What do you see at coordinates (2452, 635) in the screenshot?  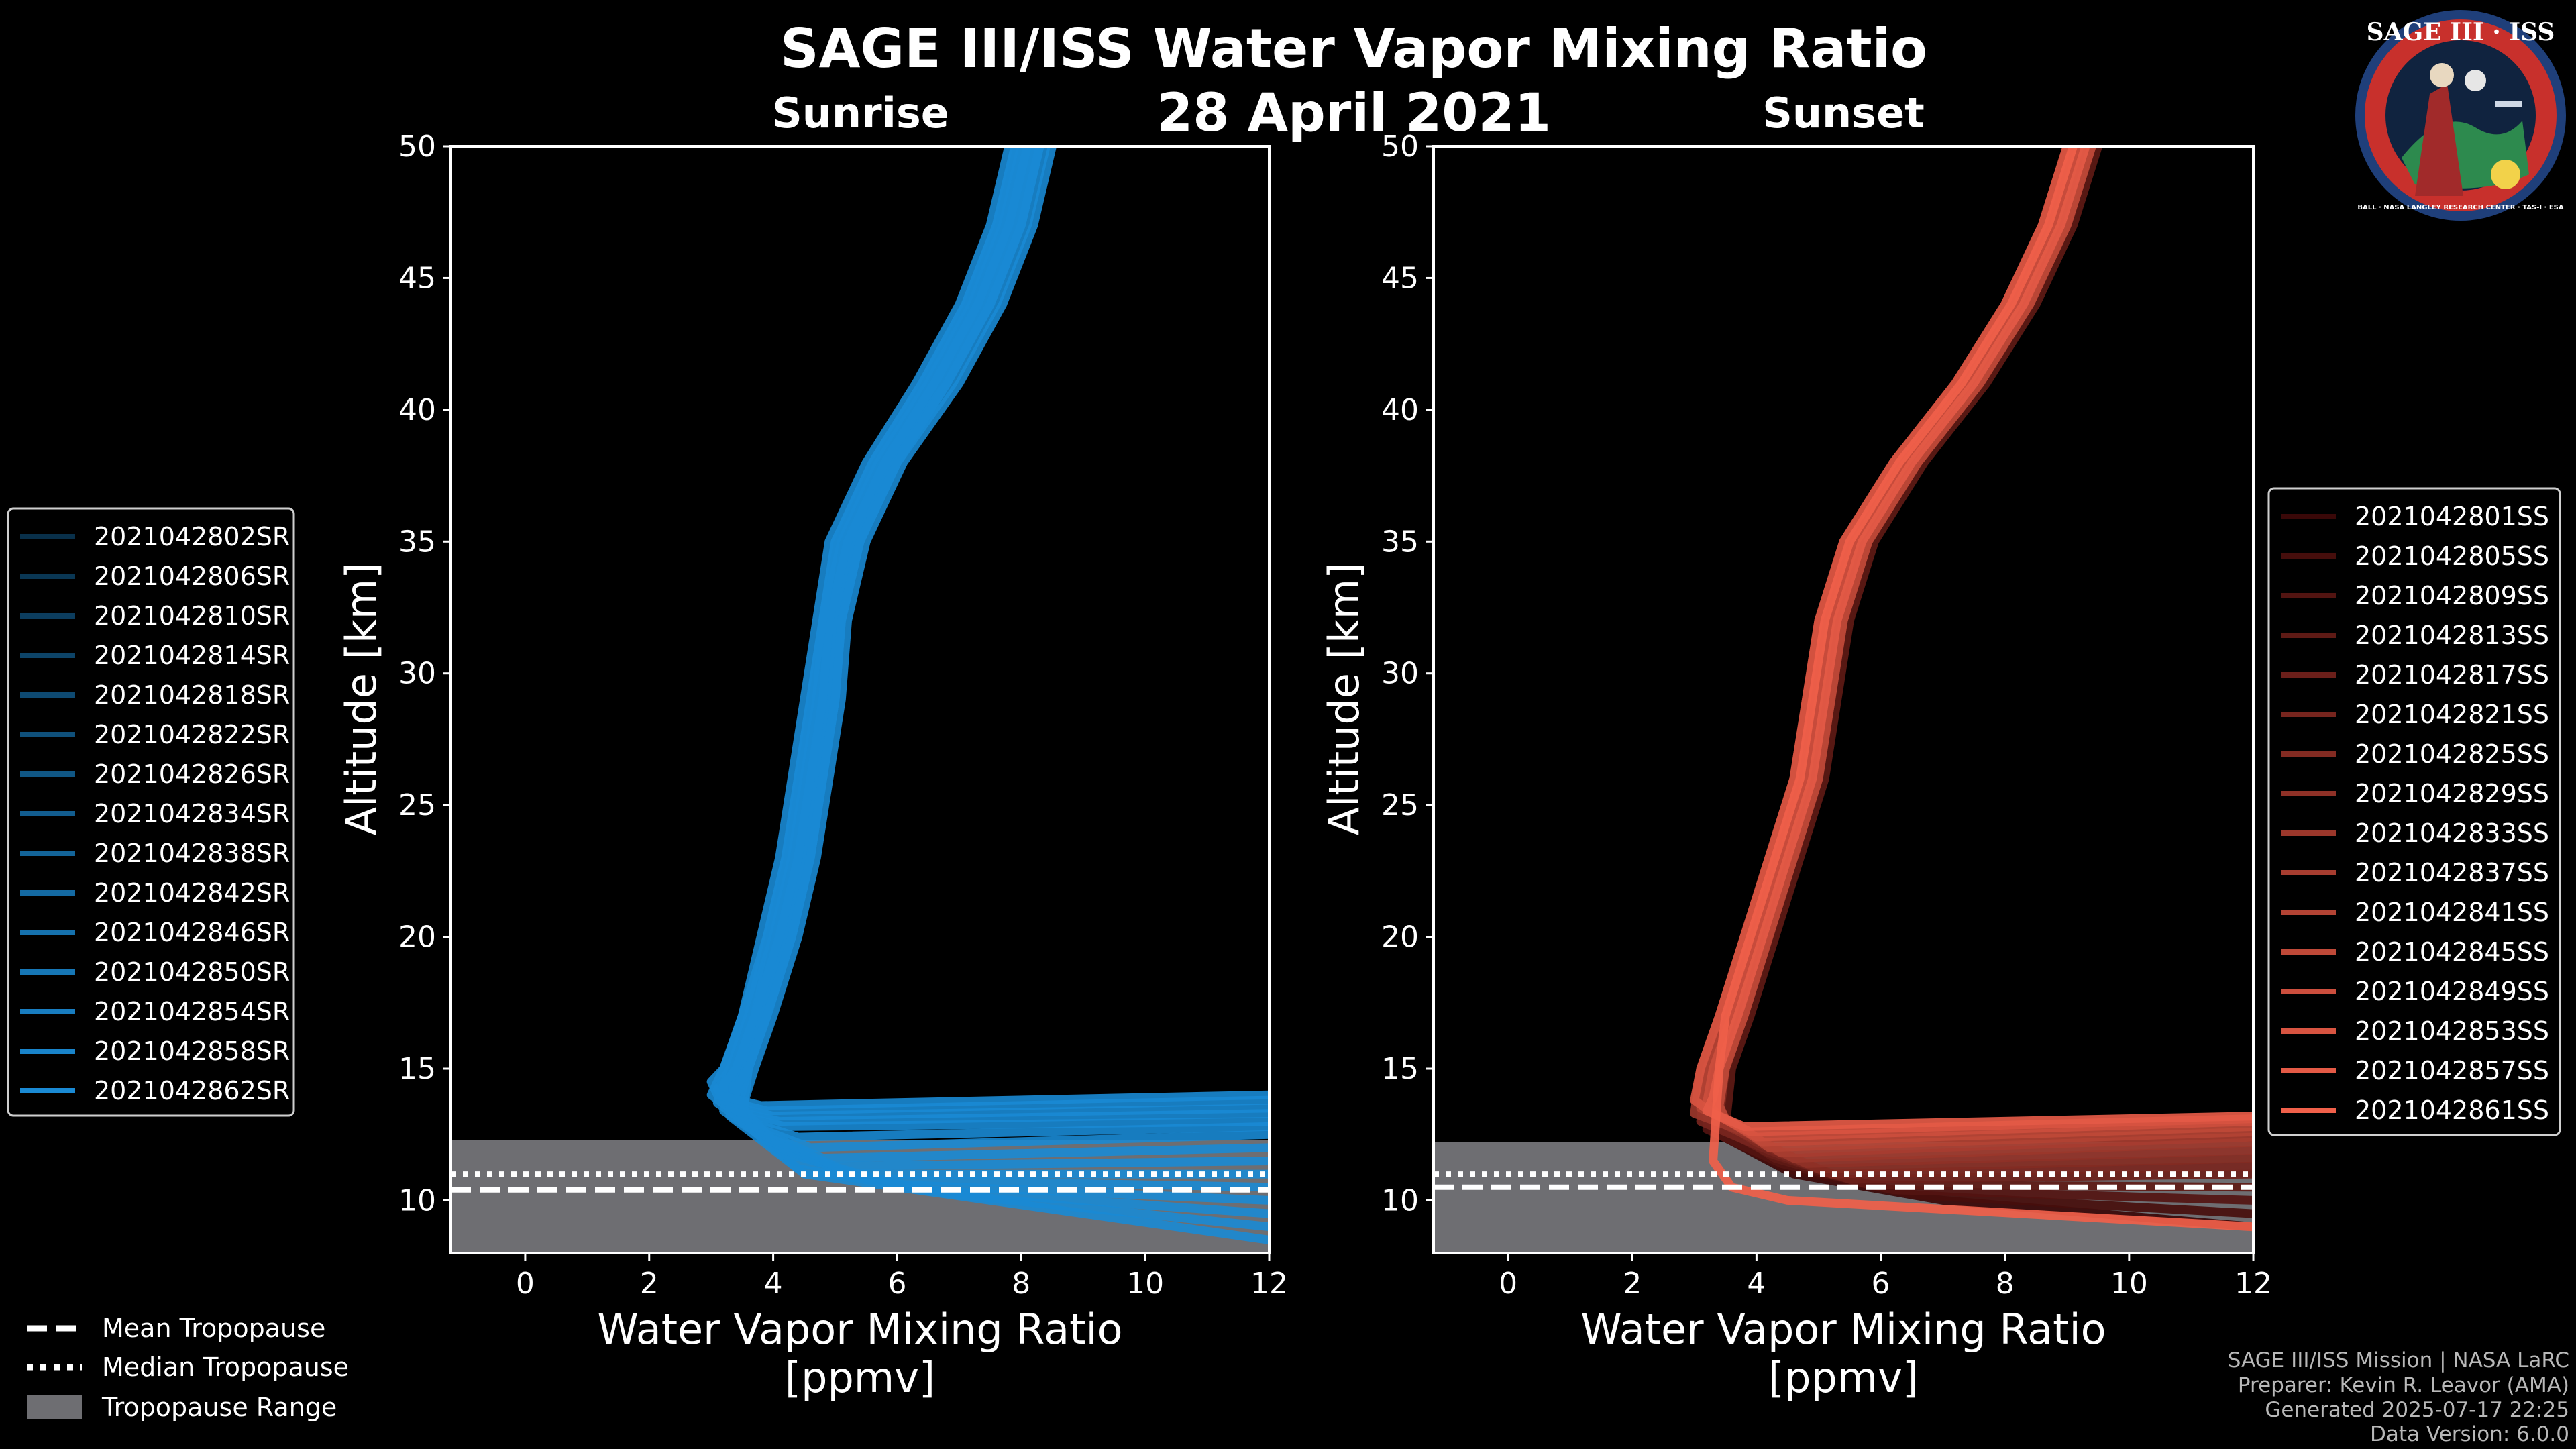 I see `legend-label: 2021042813SS` at bounding box center [2452, 635].